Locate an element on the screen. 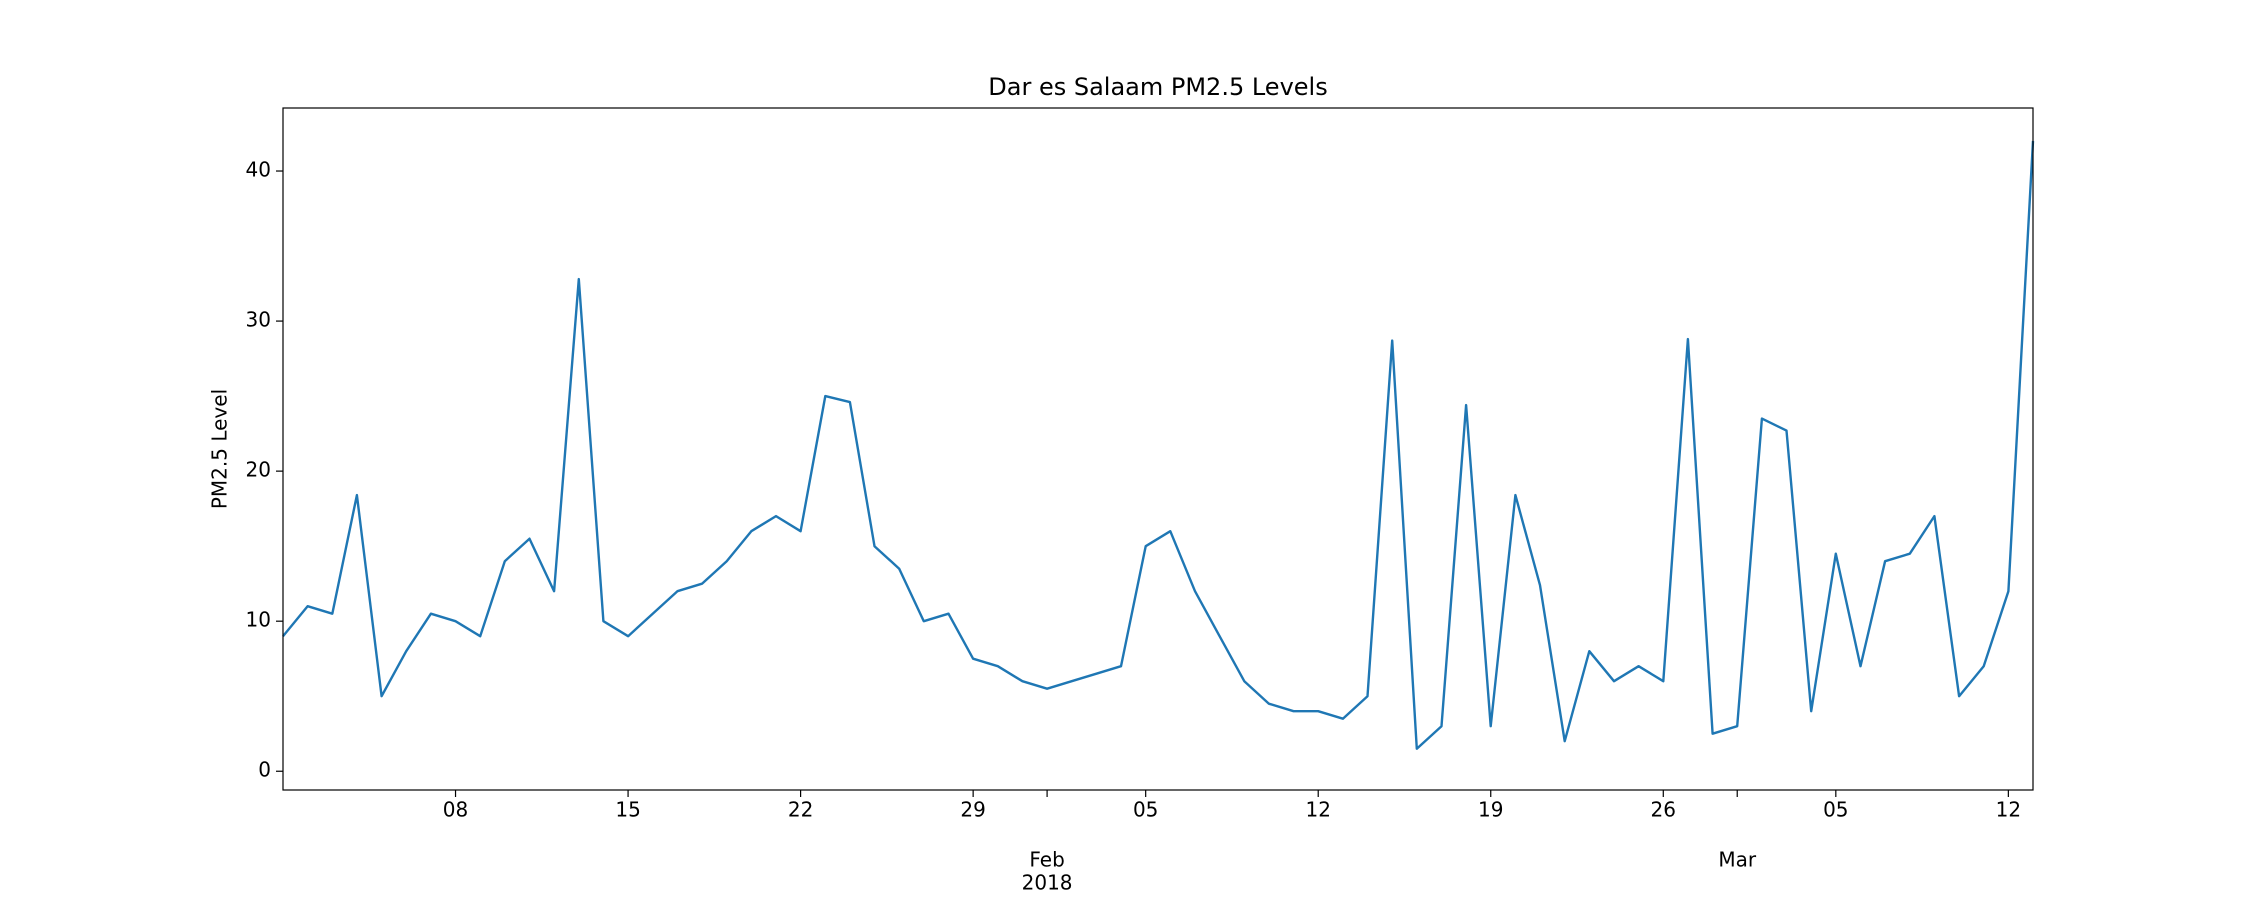  y-tick-label: 0 is located at coordinates (264, 770).